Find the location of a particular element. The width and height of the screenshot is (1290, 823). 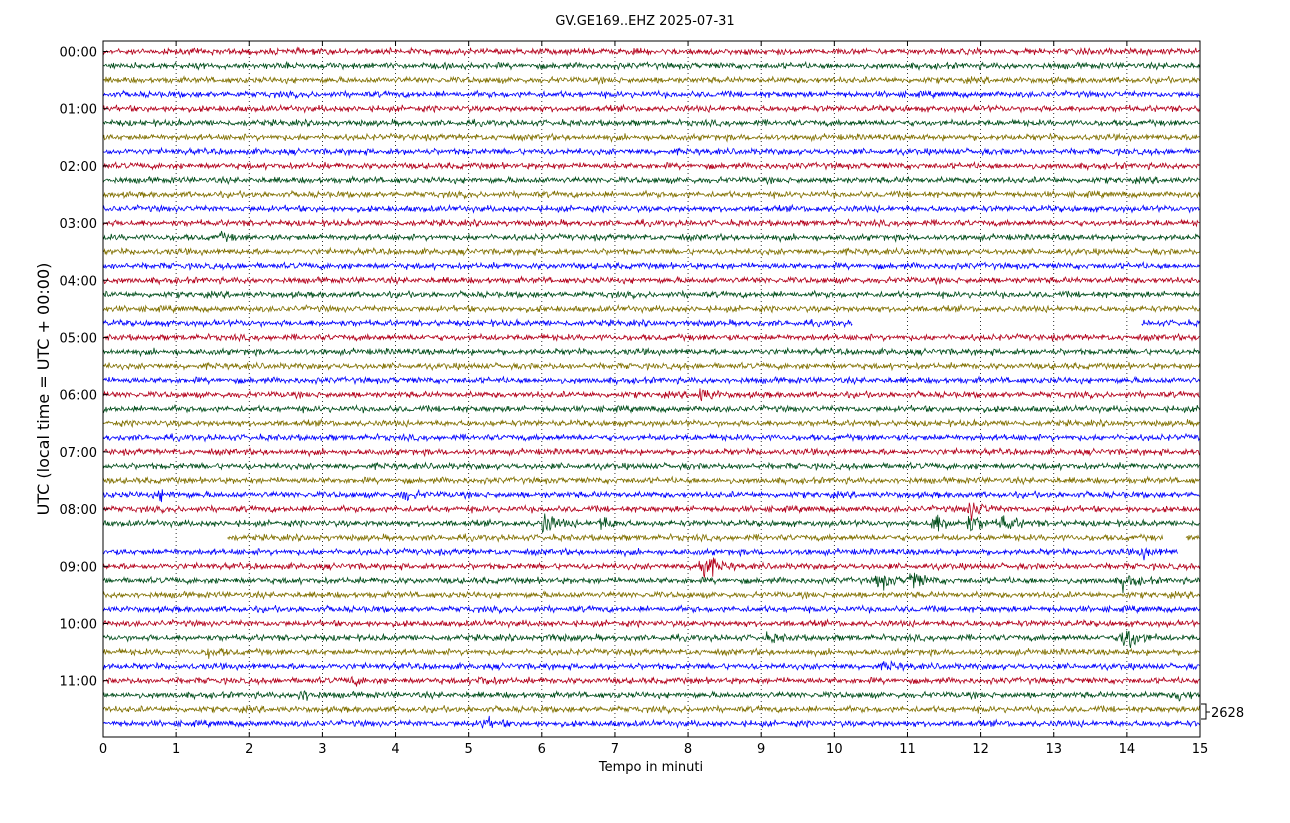

y-tick-label: 06:00 is located at coordinates (78, 396).